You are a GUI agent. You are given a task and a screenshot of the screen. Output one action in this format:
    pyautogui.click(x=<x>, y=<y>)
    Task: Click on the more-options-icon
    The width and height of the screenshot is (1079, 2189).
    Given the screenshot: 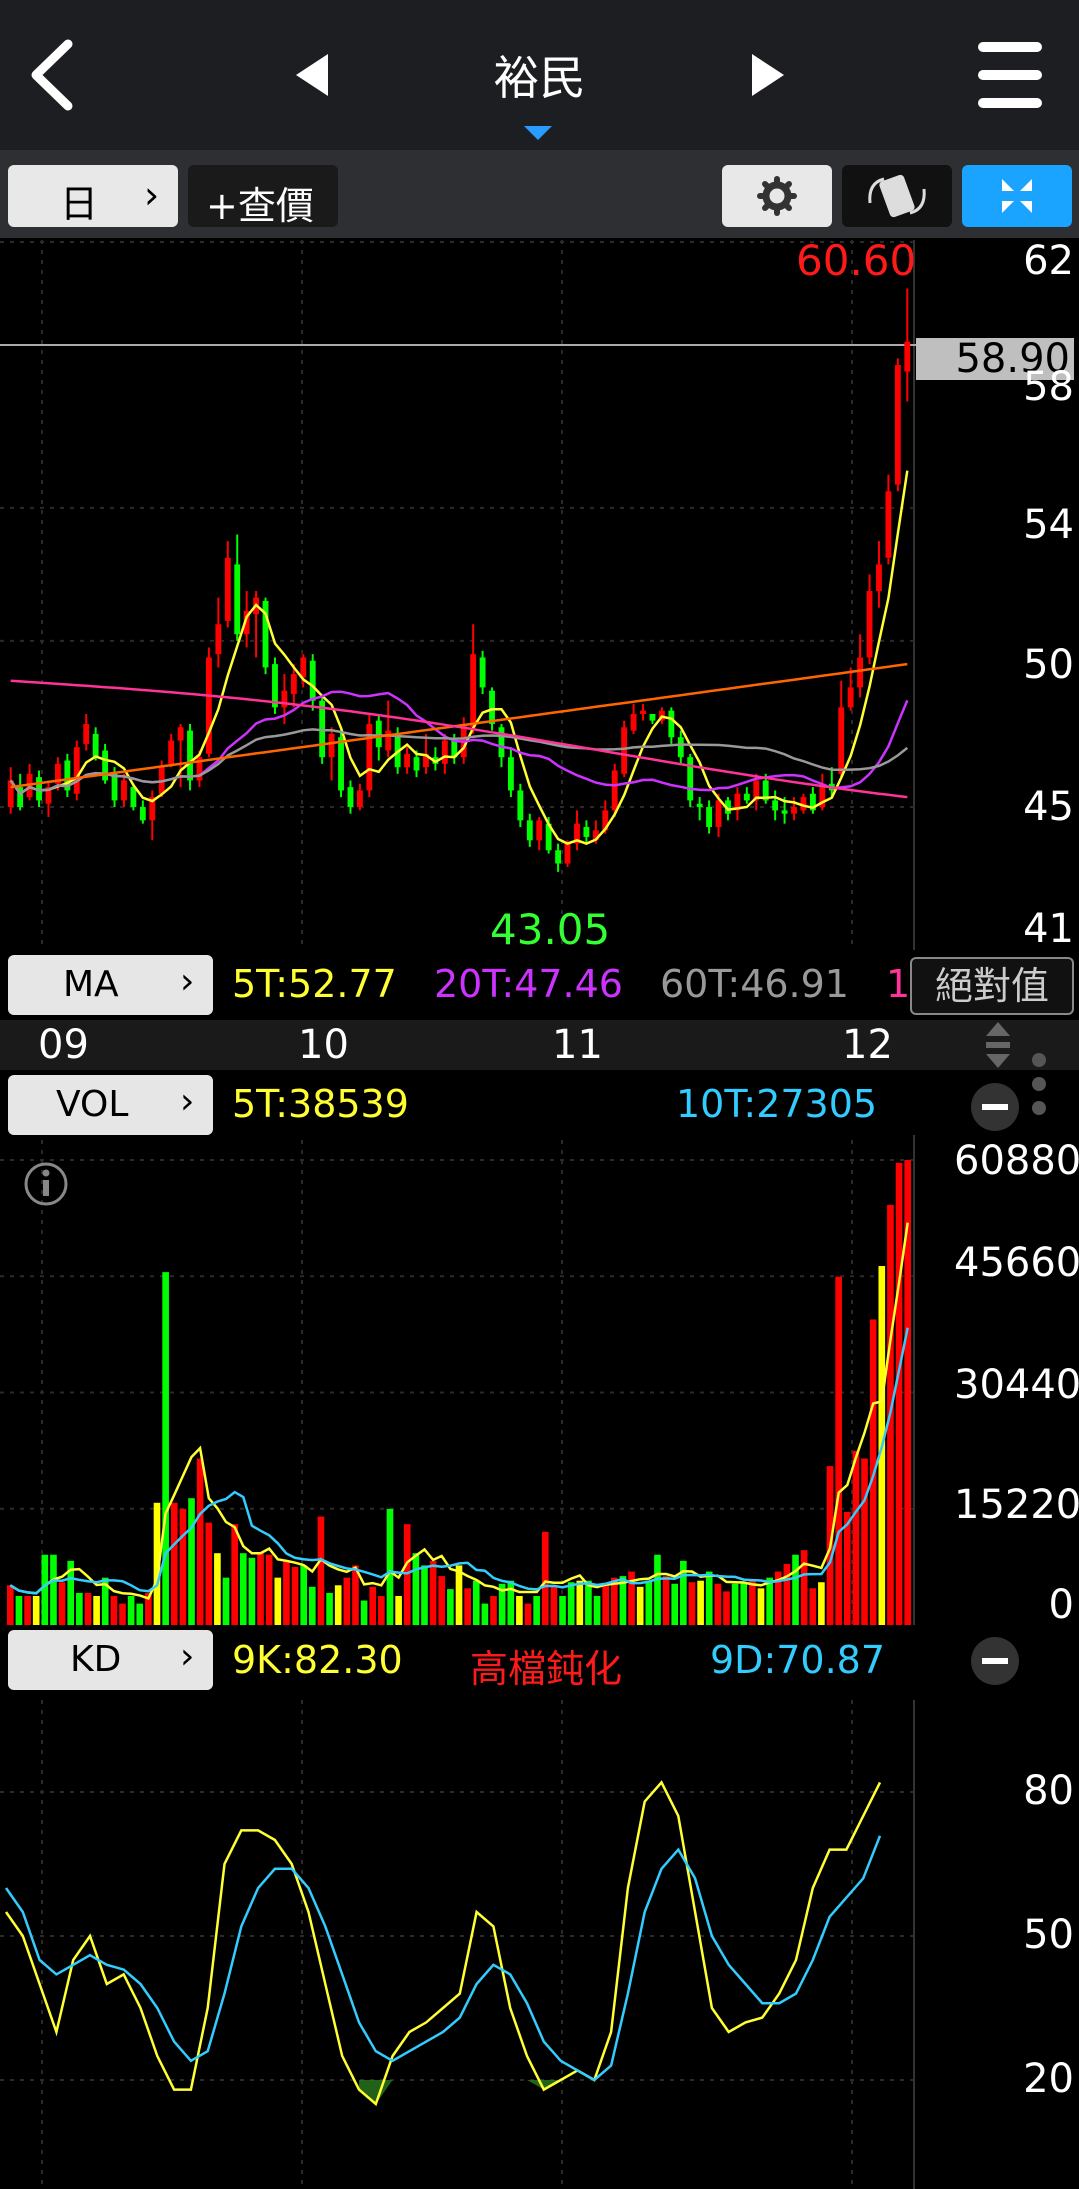 What is the action you would take?
    pyautogui.click(x=1039, y=1085)
    